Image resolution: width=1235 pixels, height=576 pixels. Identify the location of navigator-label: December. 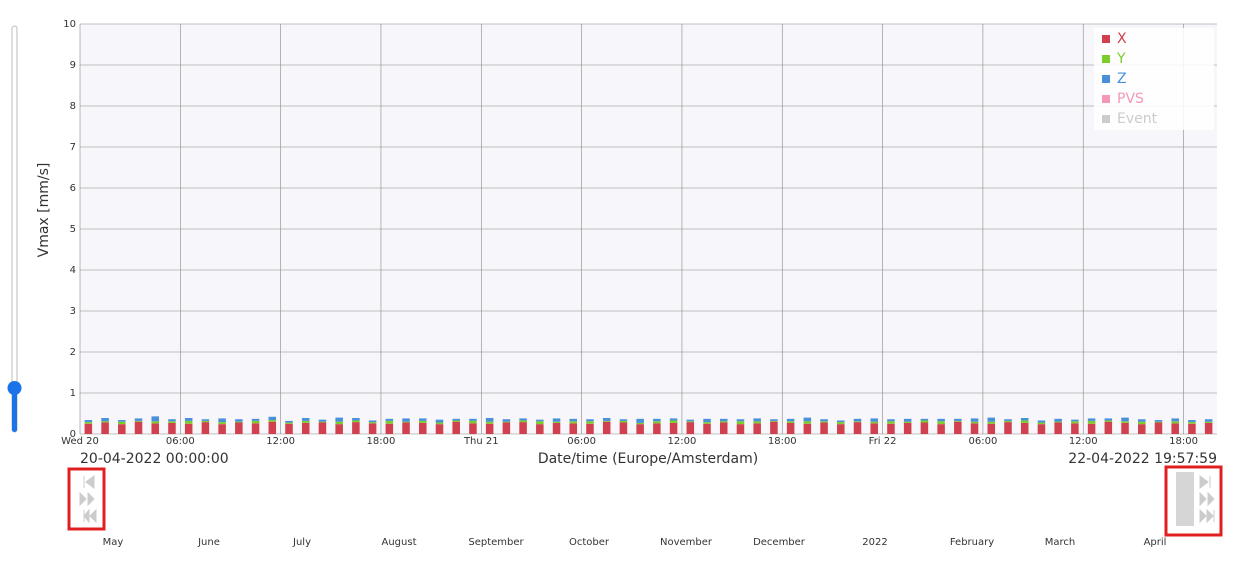
(779, 542).